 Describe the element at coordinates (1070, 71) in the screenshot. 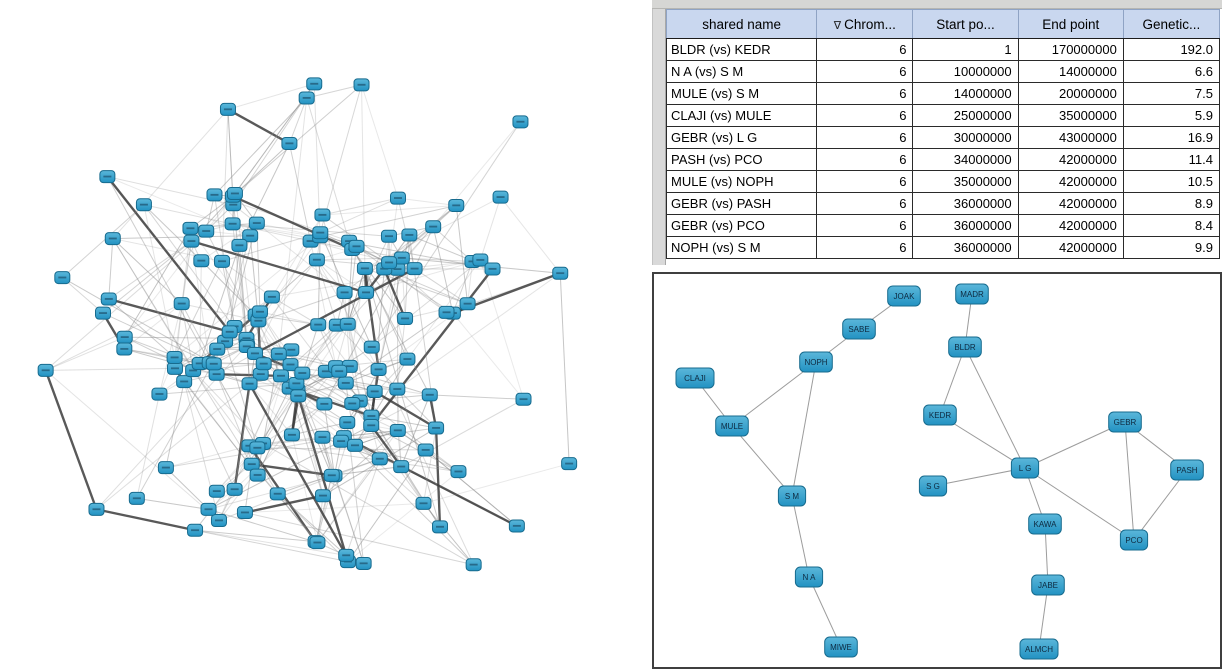

I see `table-cell: 14000000` at that location.